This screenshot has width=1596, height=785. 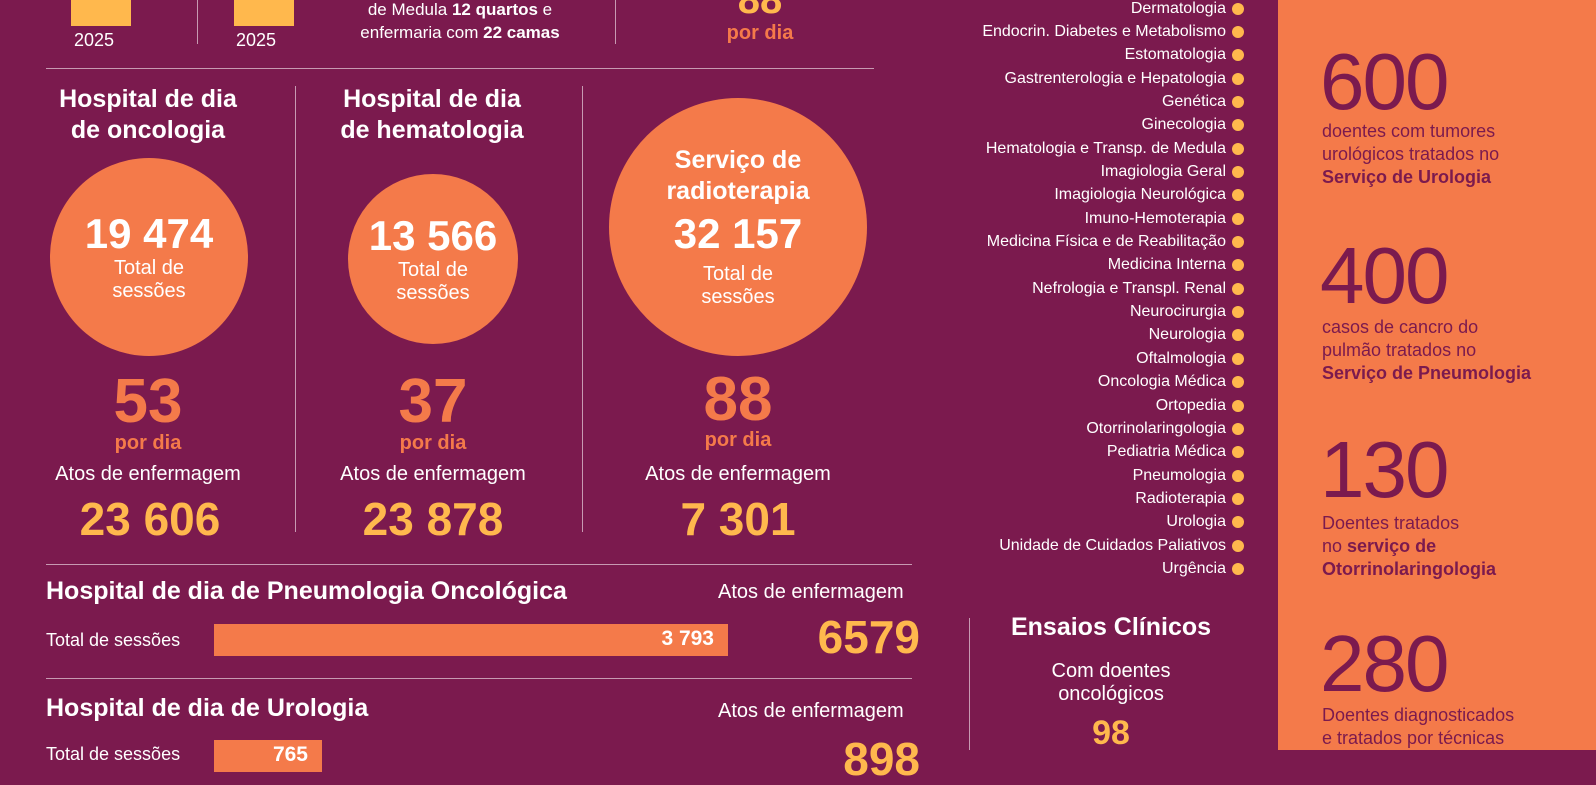 What do you see at coordinates (1064, 428) in the screenshot?
I see `specialty-item: Otorrinolaringologia` at bounding box center [1064, 428].